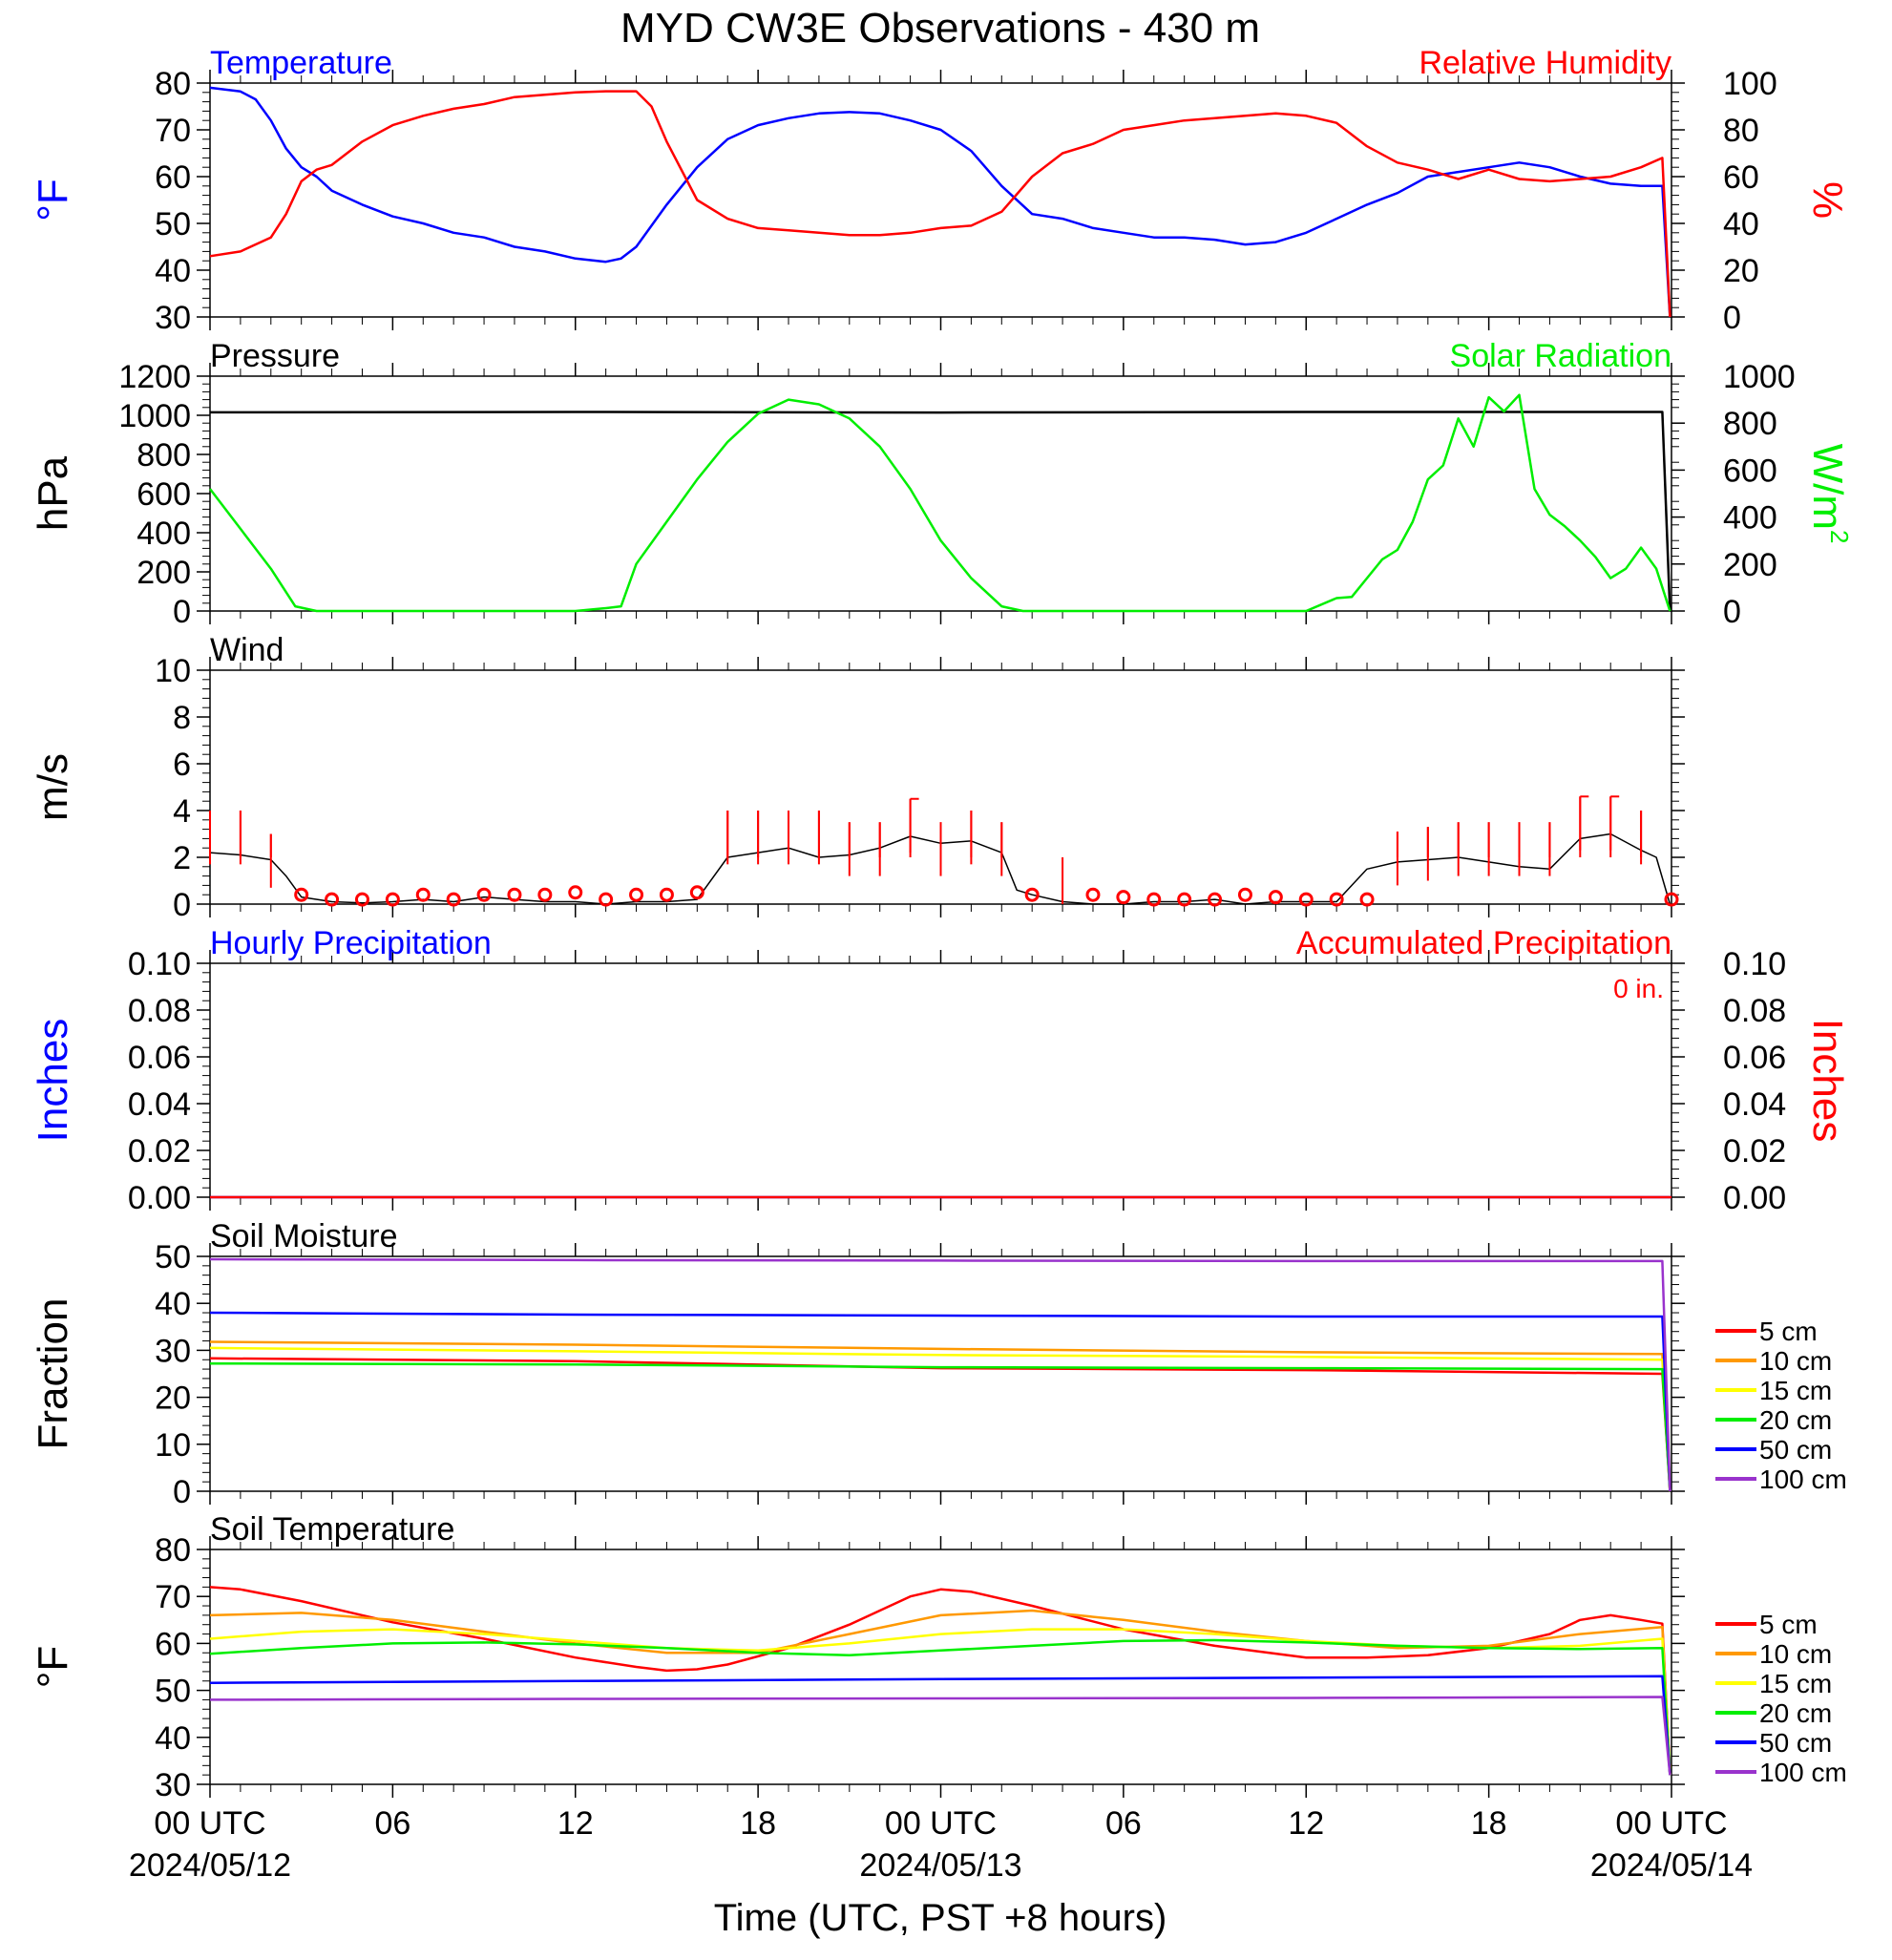 The image size is (1892, 1960). Describe the element at coordinates (1741, 224) in the screenshot. I see `y-tick-label-right: 40` at that location.